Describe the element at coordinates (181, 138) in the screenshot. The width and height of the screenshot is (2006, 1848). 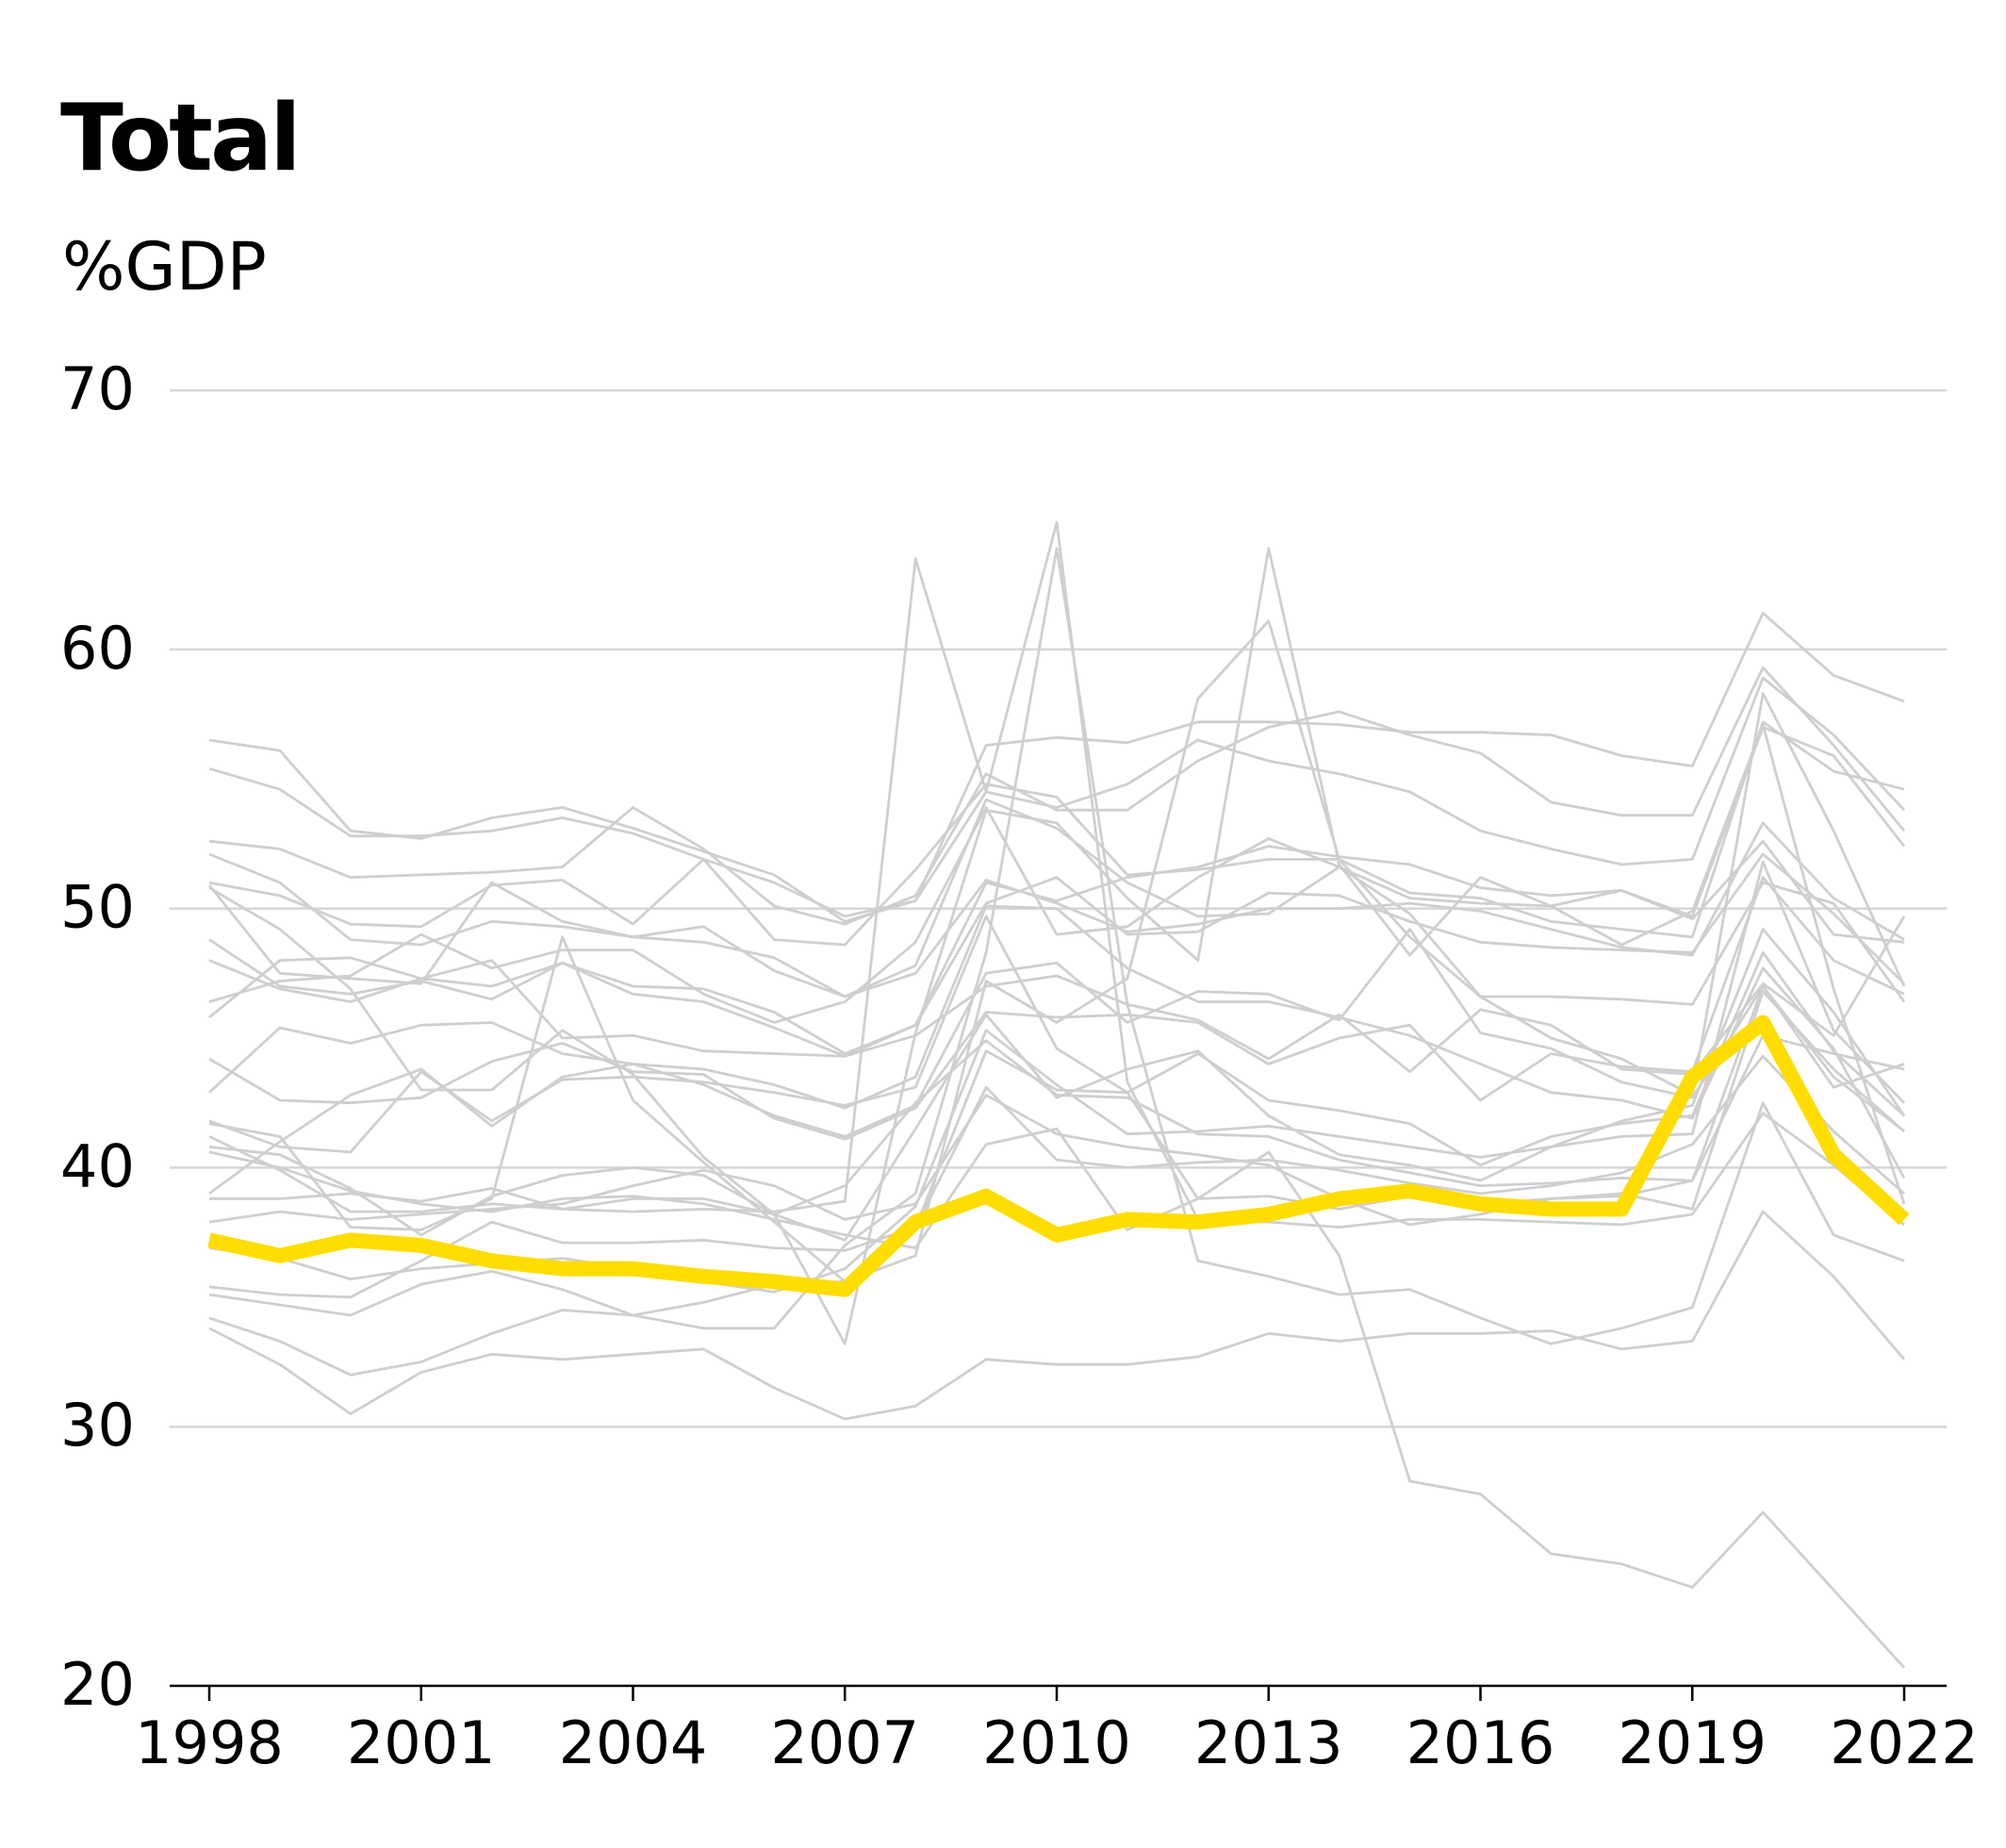
I see `chart-title: Total` at that location.